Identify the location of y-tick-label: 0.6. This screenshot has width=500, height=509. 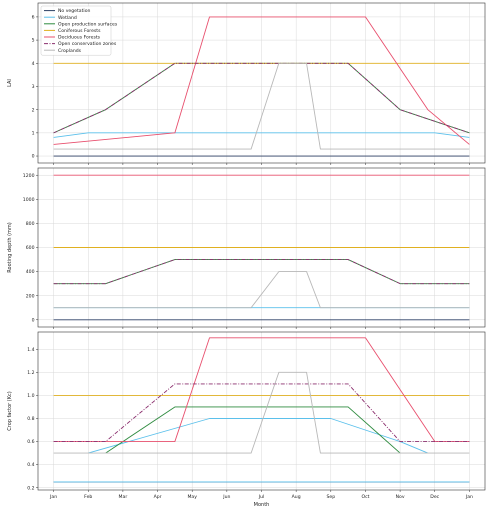
(30, 442).